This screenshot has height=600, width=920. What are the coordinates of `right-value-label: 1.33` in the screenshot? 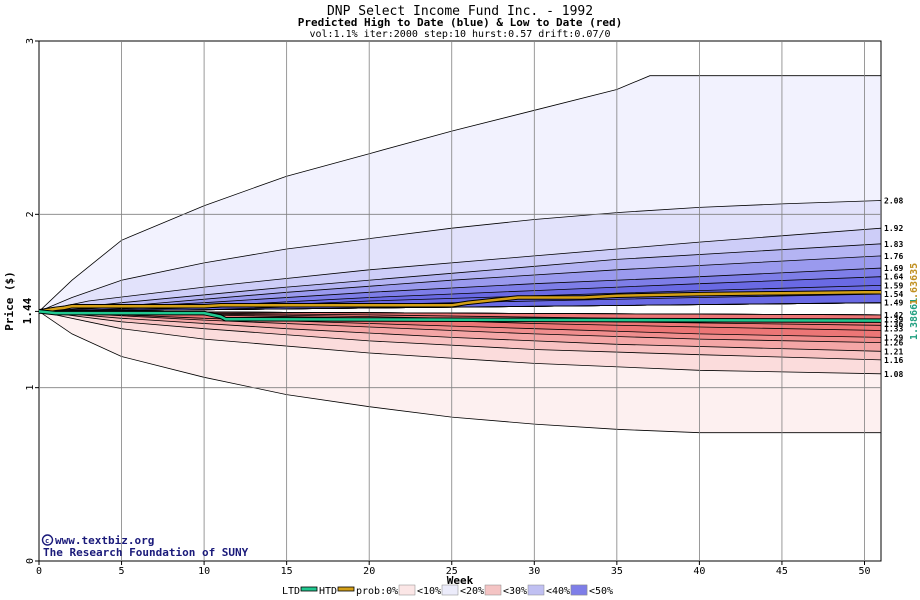 It's located at (893, 329).